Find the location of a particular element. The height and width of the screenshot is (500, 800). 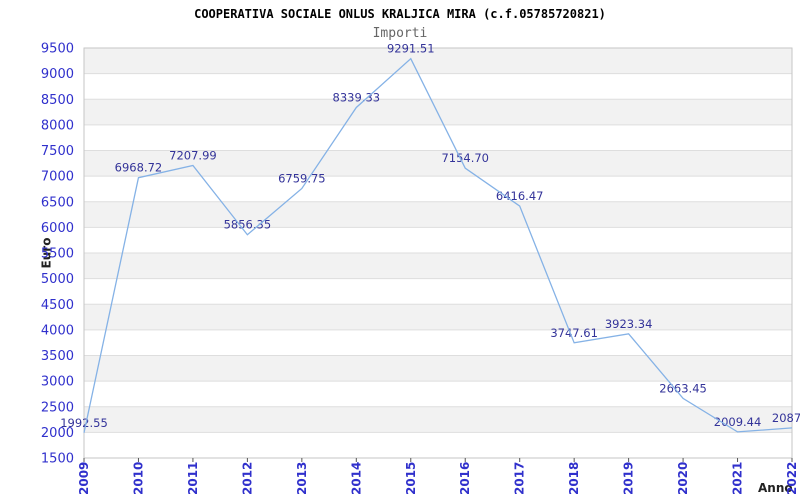

x-tick-label: 2019 is located at coordinates (629, 478).